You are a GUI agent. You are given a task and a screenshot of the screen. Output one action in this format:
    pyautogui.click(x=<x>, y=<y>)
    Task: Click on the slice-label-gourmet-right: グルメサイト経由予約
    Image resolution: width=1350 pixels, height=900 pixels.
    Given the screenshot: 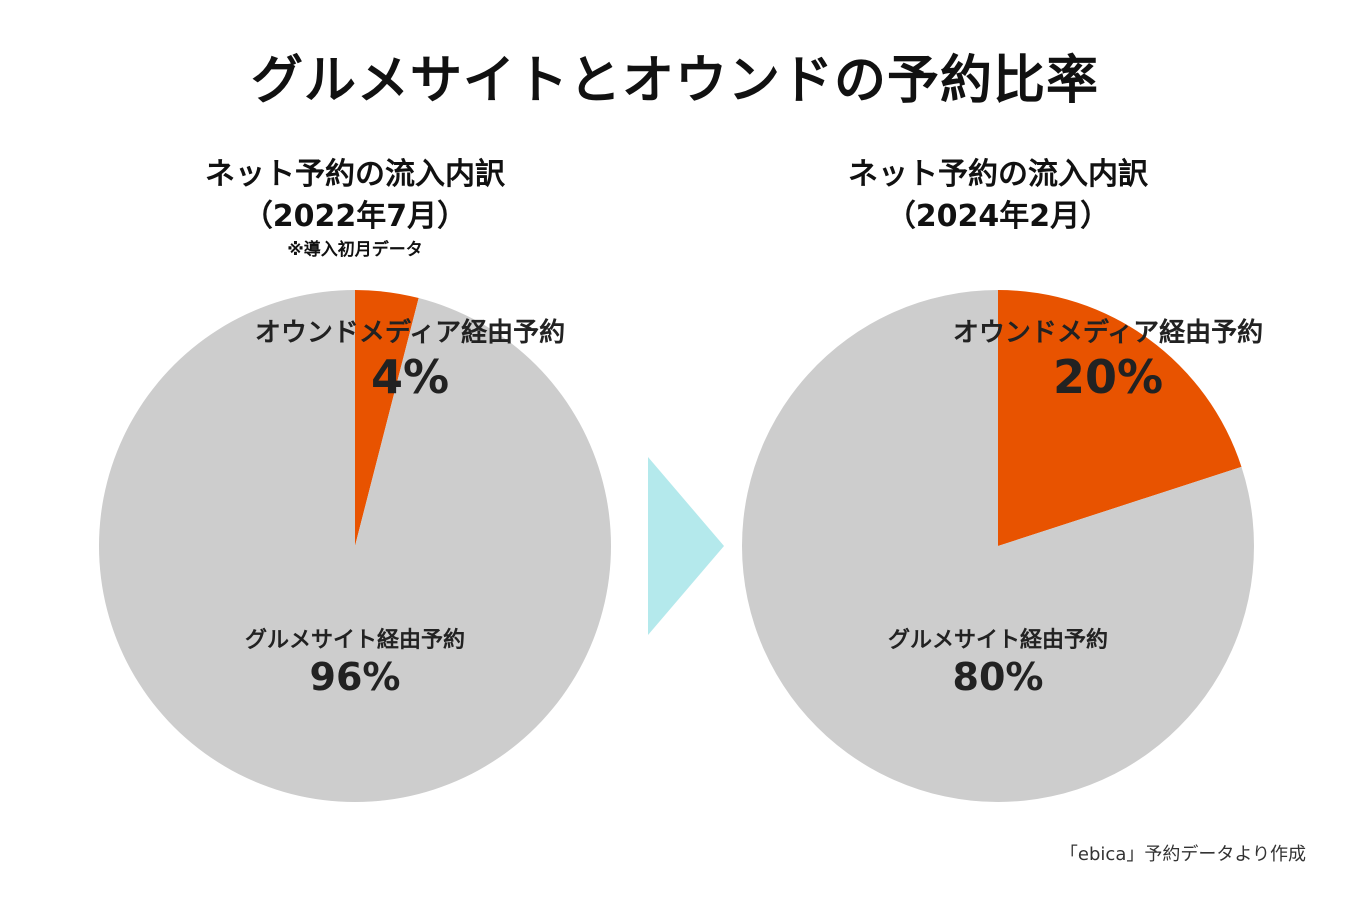 What is the action you would take?
    pyautogui.click(x=998, y=640)
    